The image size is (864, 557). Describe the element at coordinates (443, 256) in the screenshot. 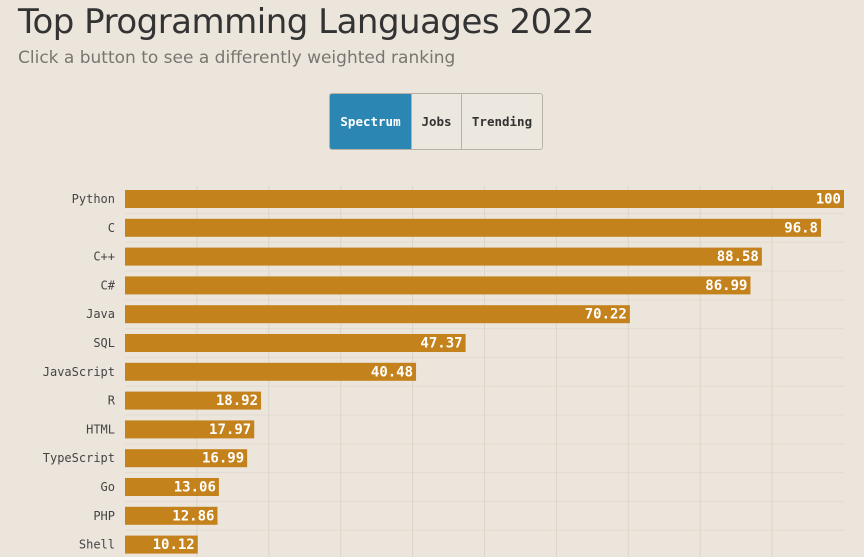

I see `bar-cplusplus` at that location.